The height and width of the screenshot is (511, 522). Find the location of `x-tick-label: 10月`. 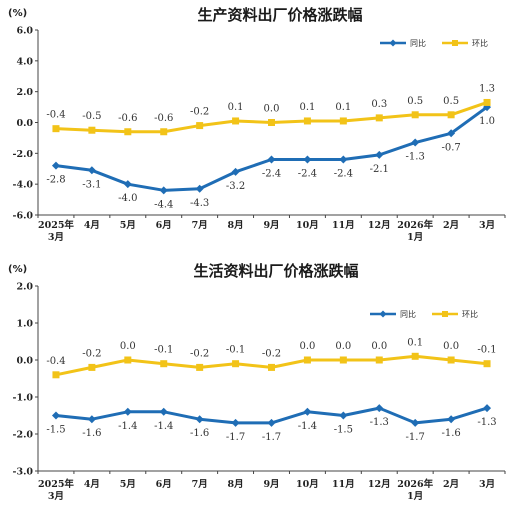

x-tick-label: 10月 is located at coordinates (307, 484).